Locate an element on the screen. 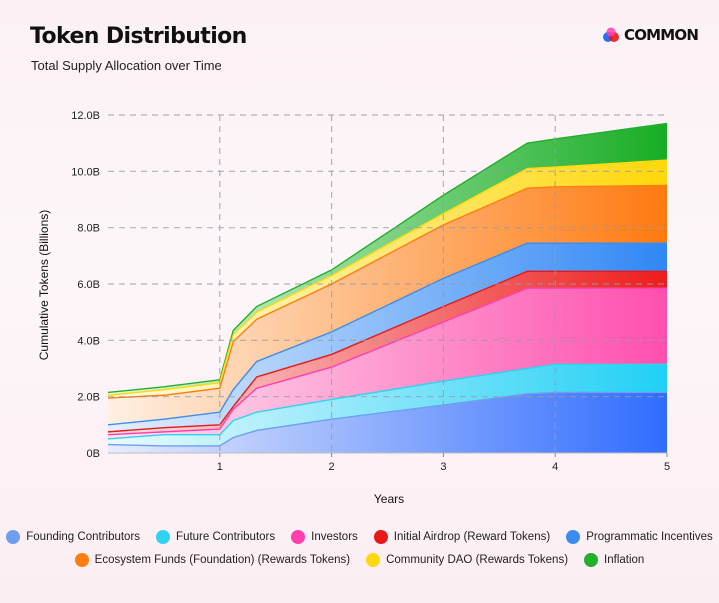 The height and width of the screenshot is (603, 719). legend-label: Initial Airdrop (Reward Tokens) is located at coordinates (472, 537).